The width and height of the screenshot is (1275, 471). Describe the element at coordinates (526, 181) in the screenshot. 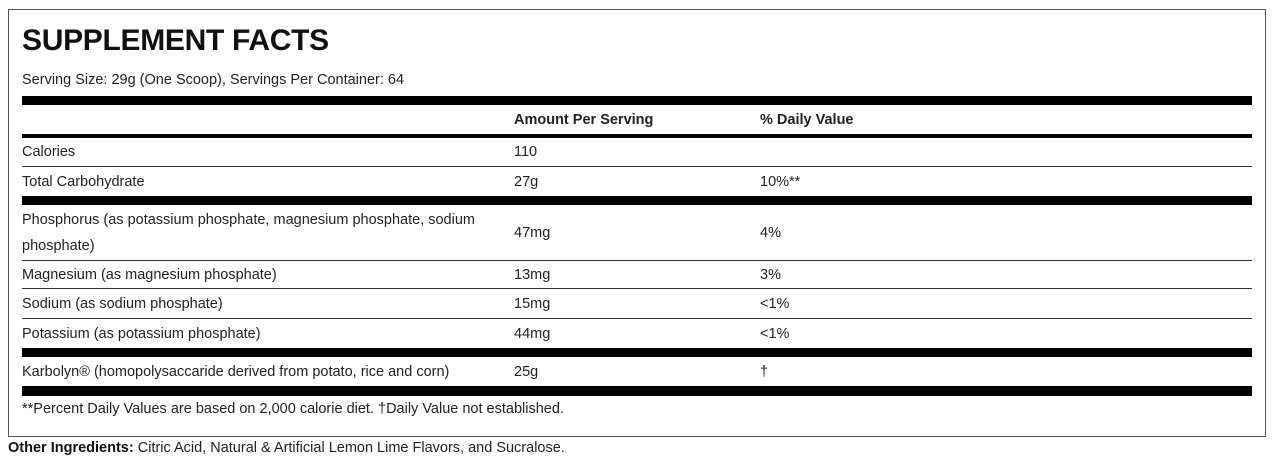

I see `table-cell: 27g` at that location.